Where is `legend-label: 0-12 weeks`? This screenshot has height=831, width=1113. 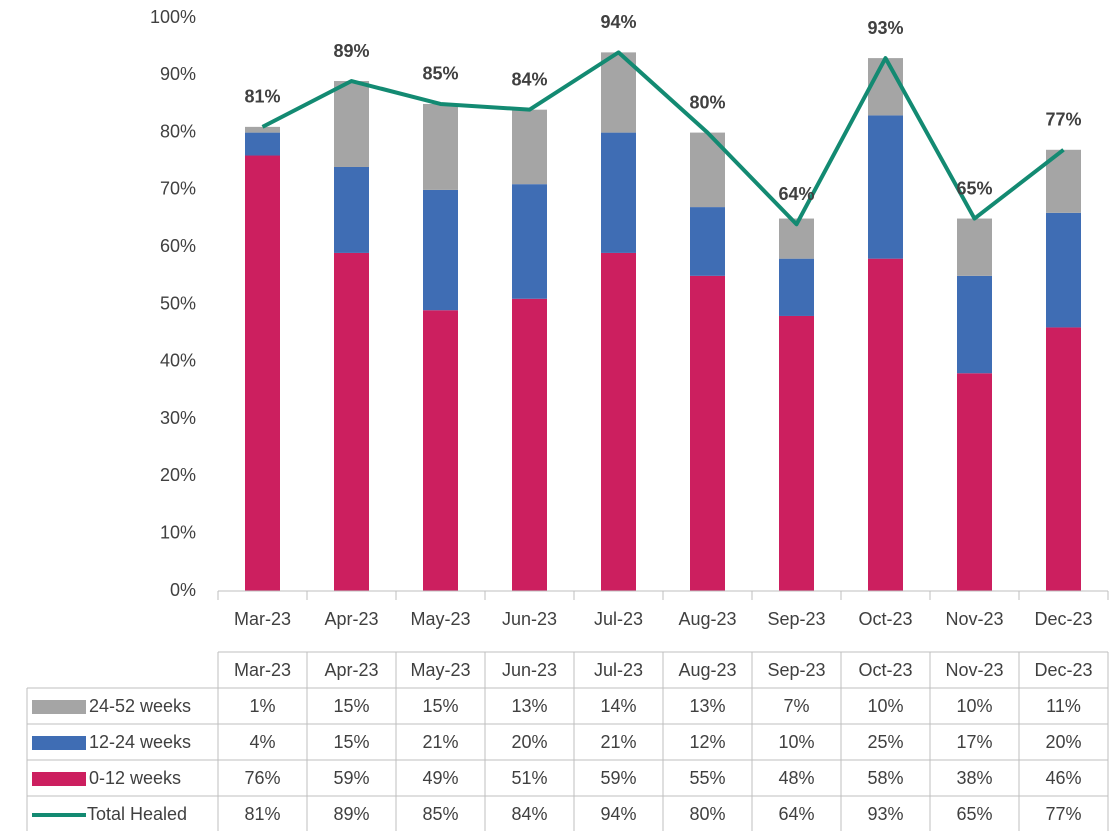
legend-label: 0-12 weeks is located at coordinates (135, 778).